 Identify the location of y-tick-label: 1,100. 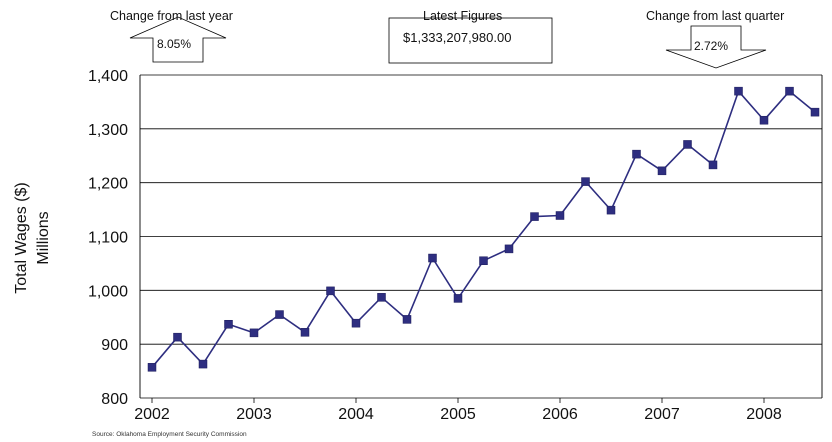
(108, 238).